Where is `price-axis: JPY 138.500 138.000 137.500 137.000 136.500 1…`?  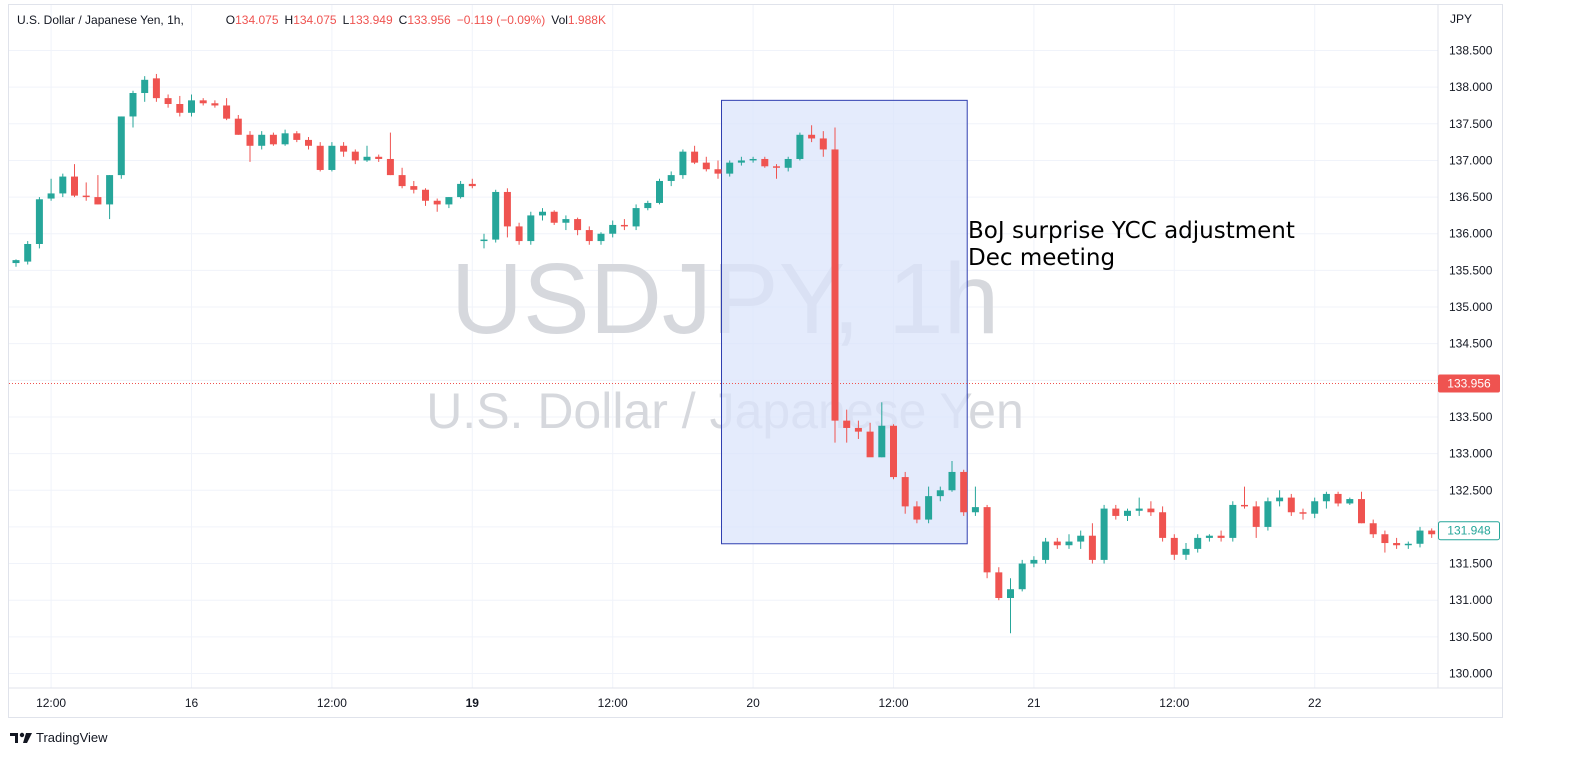
price-axis: JPY 138.500 138.000 137.500 137.000 136.500 1… is located at coordinates (1465, 346).